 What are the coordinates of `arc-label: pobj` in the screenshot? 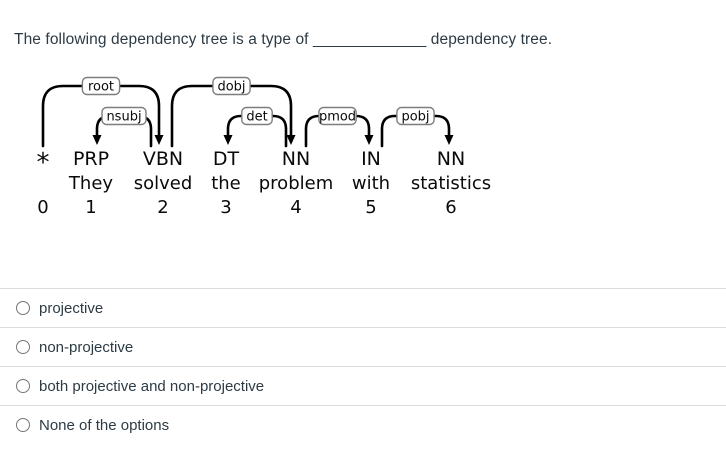 It's located at (415, 117).